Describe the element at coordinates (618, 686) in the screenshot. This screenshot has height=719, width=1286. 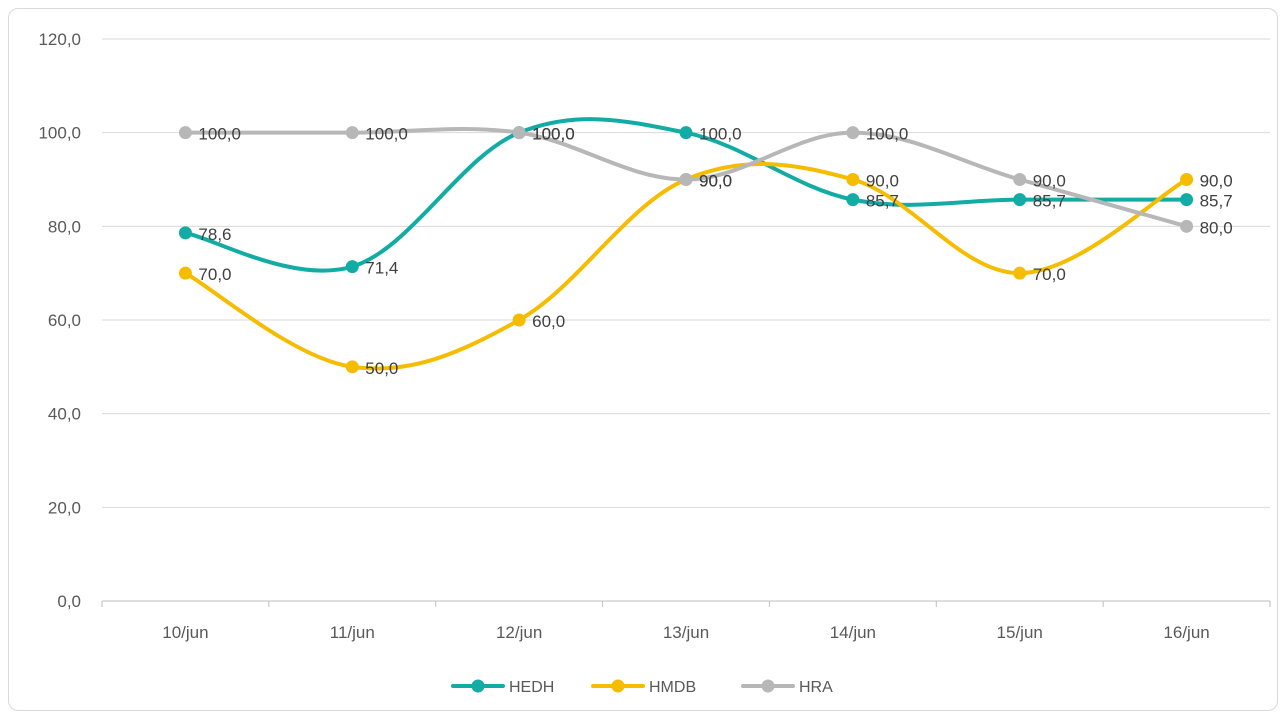
I see `legend-marker-hmdb` at that location.